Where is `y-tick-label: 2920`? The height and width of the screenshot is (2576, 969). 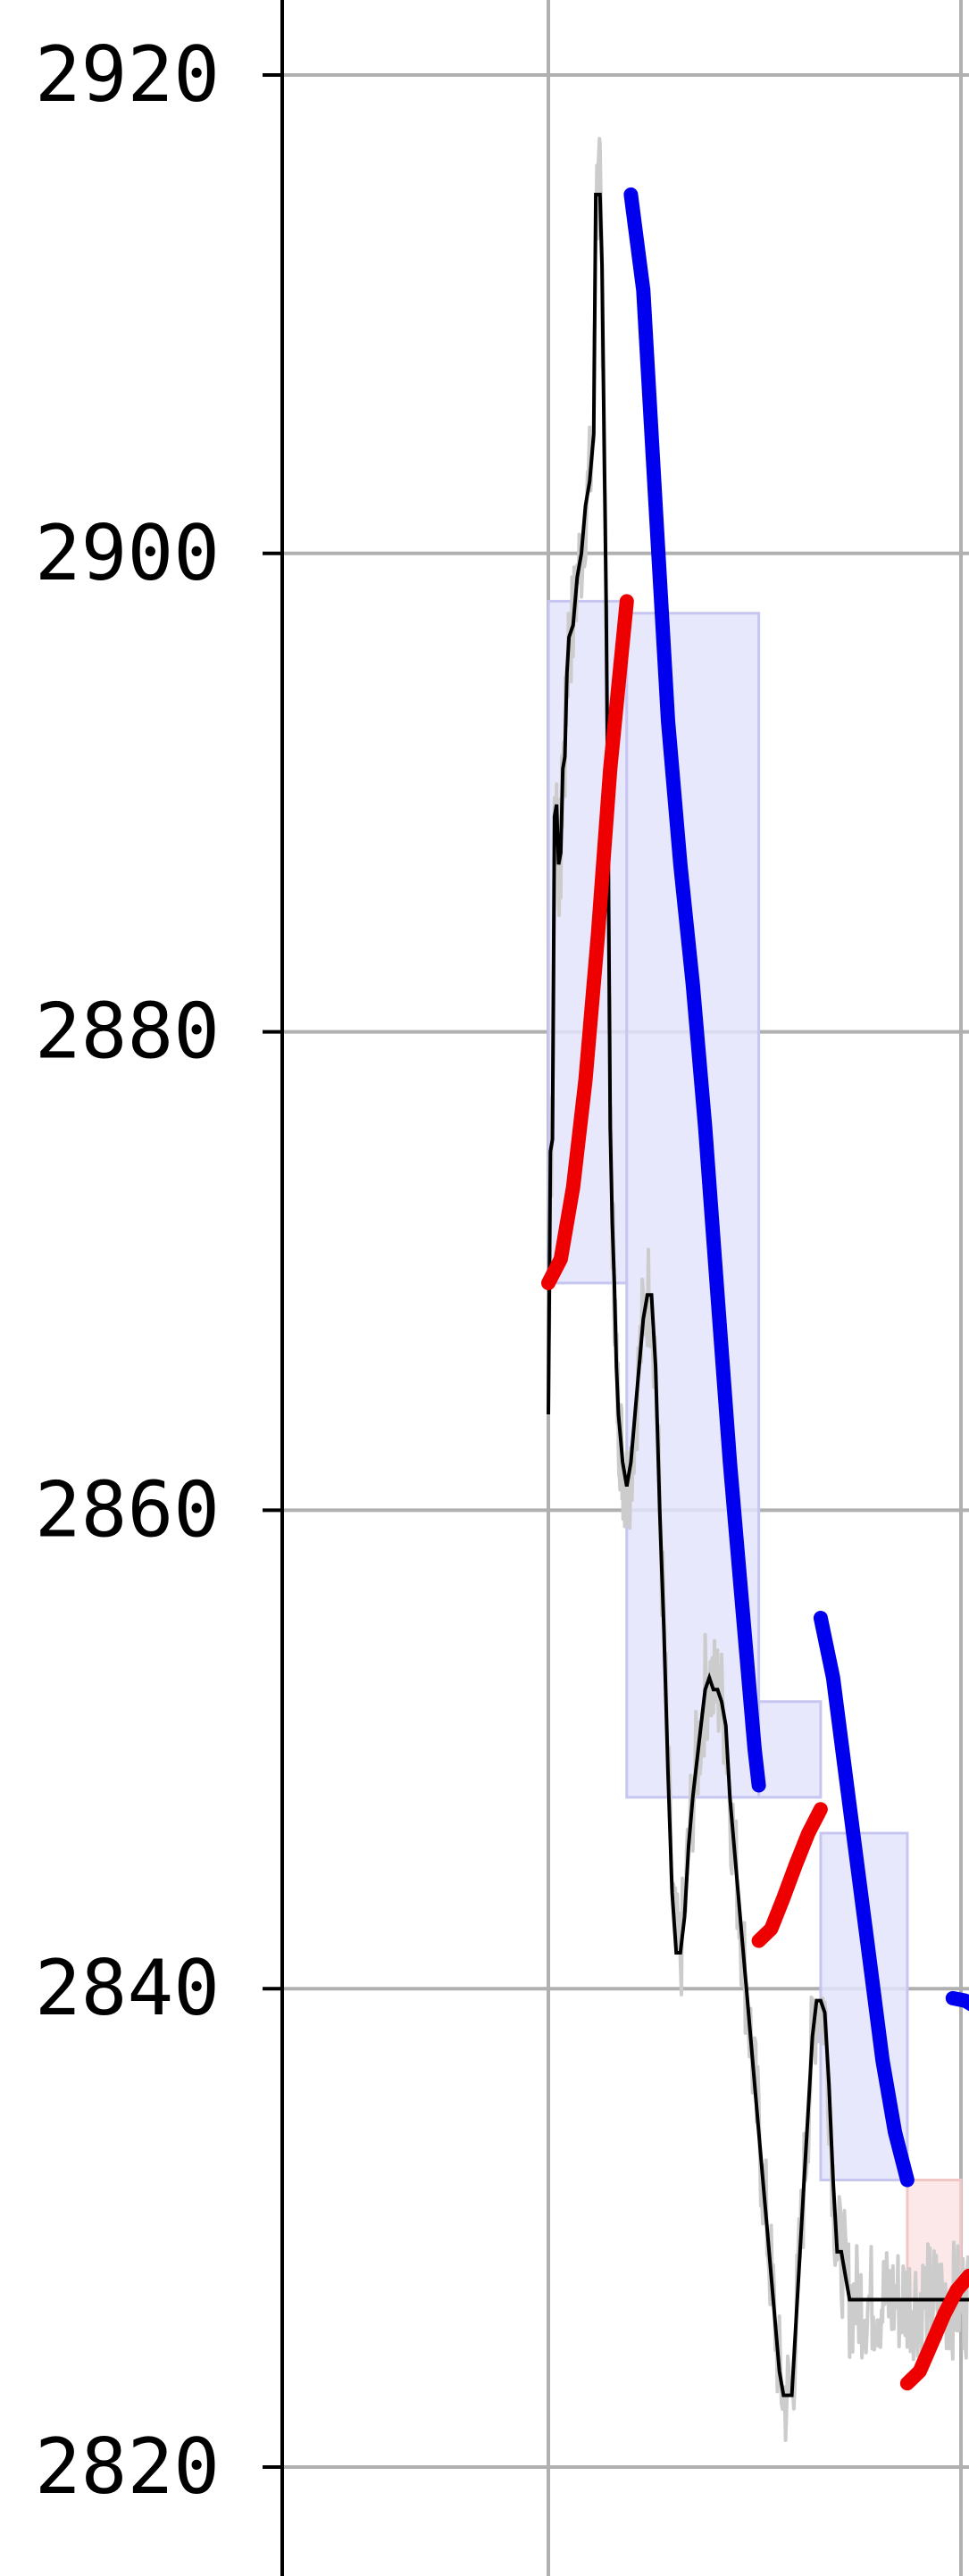 y-tick-label: 2920 is located at coordinates (127, 75).